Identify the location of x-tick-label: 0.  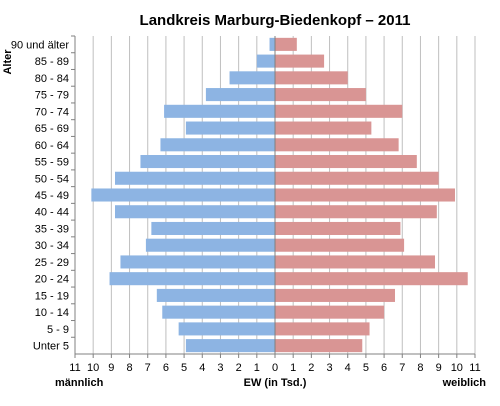
(275, 368).